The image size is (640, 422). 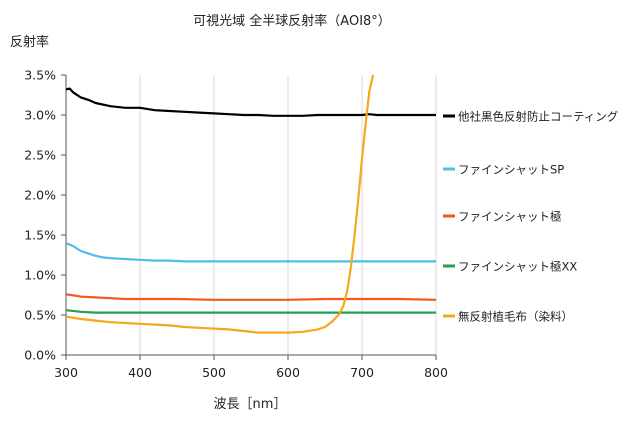 I want to click on x-tick-label: 400, so click(x=140, y=372).